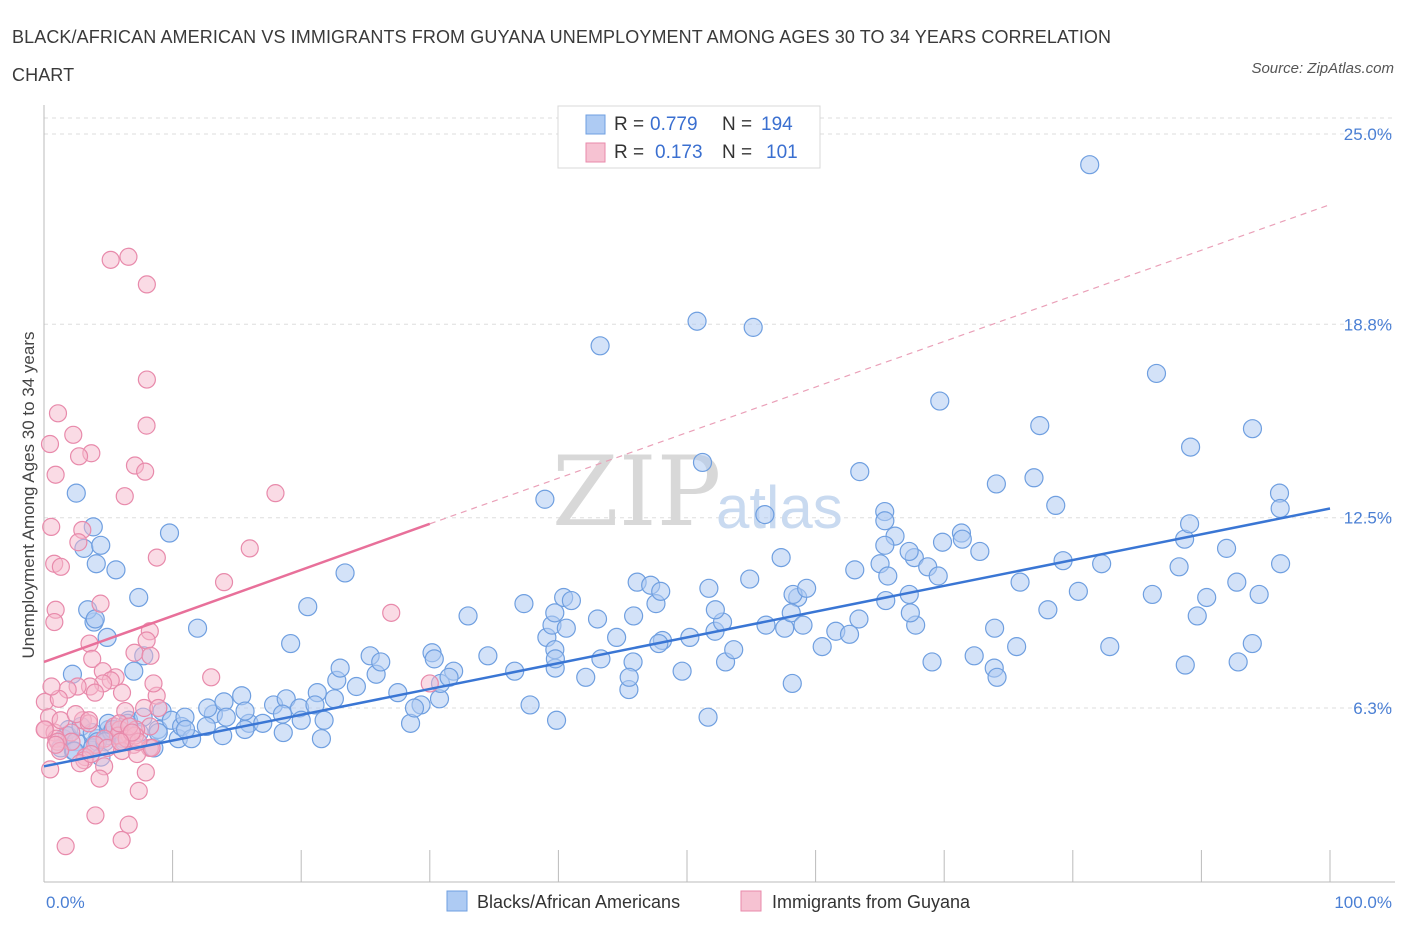 This screenshot has width=1406, height=930. I want to click on legend-n-value-2: 101, so click(782, 152).